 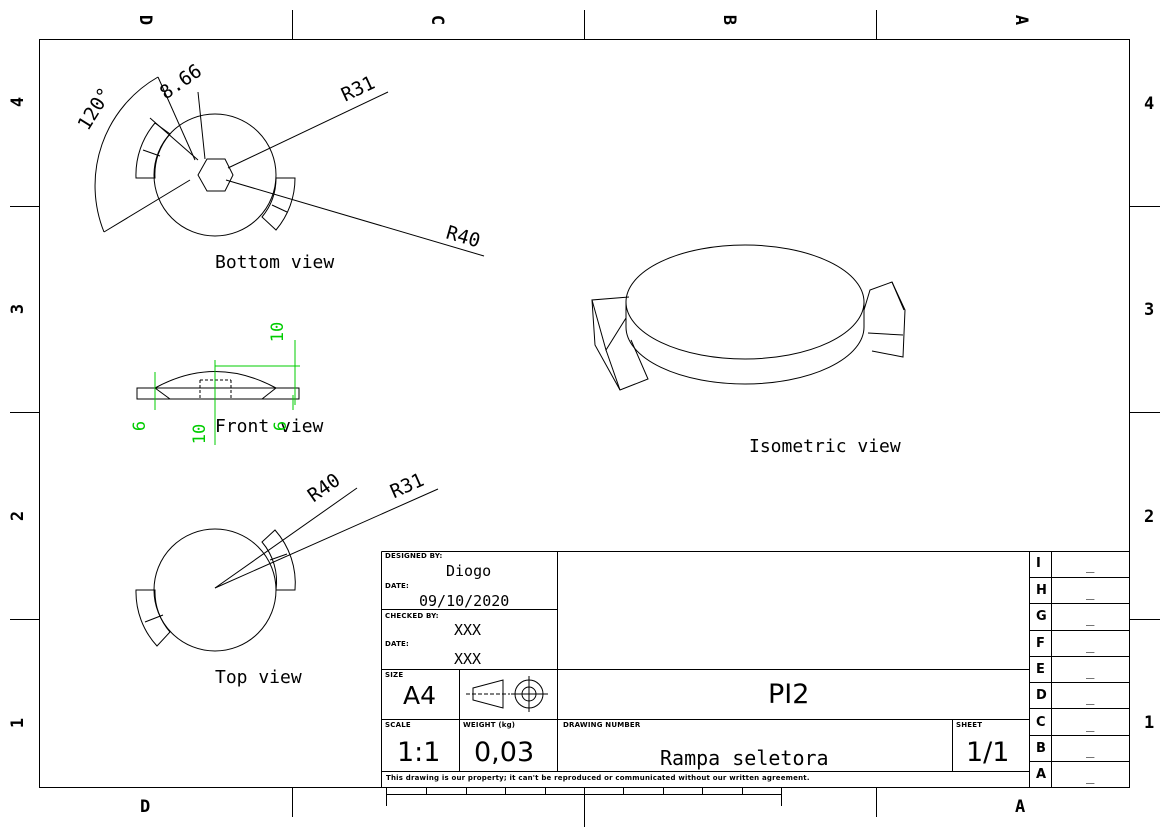 I want to click on zone-label-bottom-a: A, so click(x=1020, y=807).